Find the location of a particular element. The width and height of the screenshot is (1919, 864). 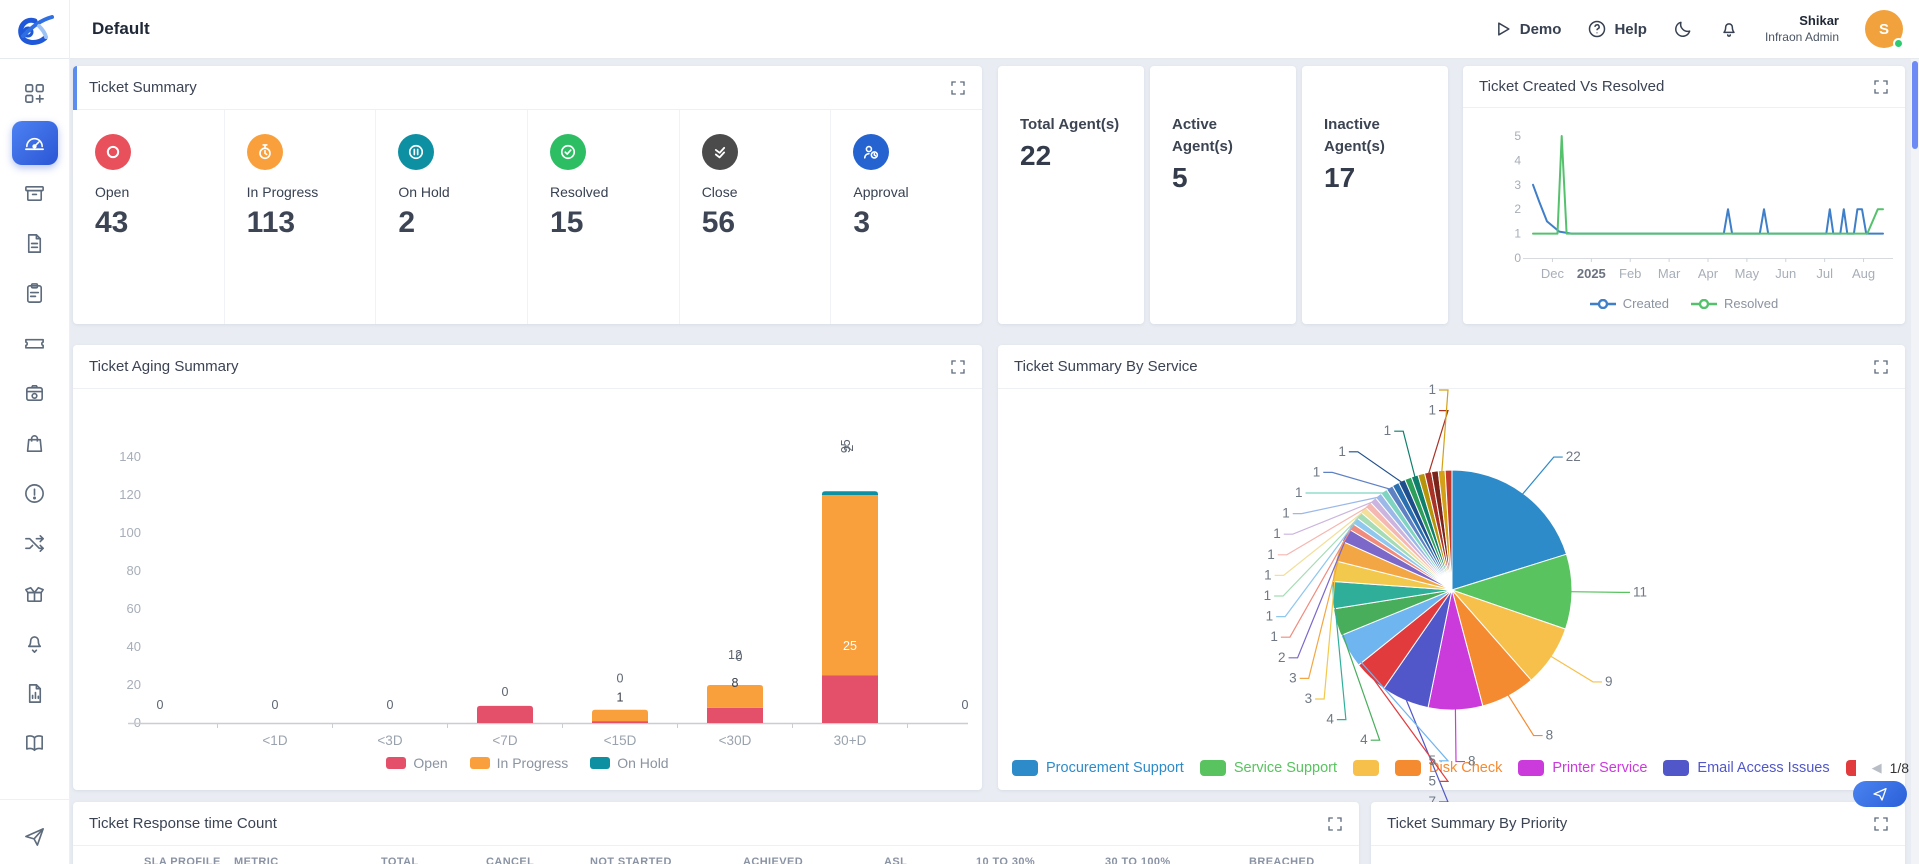

paper-plane-icon is located at coordinates (34, 836).